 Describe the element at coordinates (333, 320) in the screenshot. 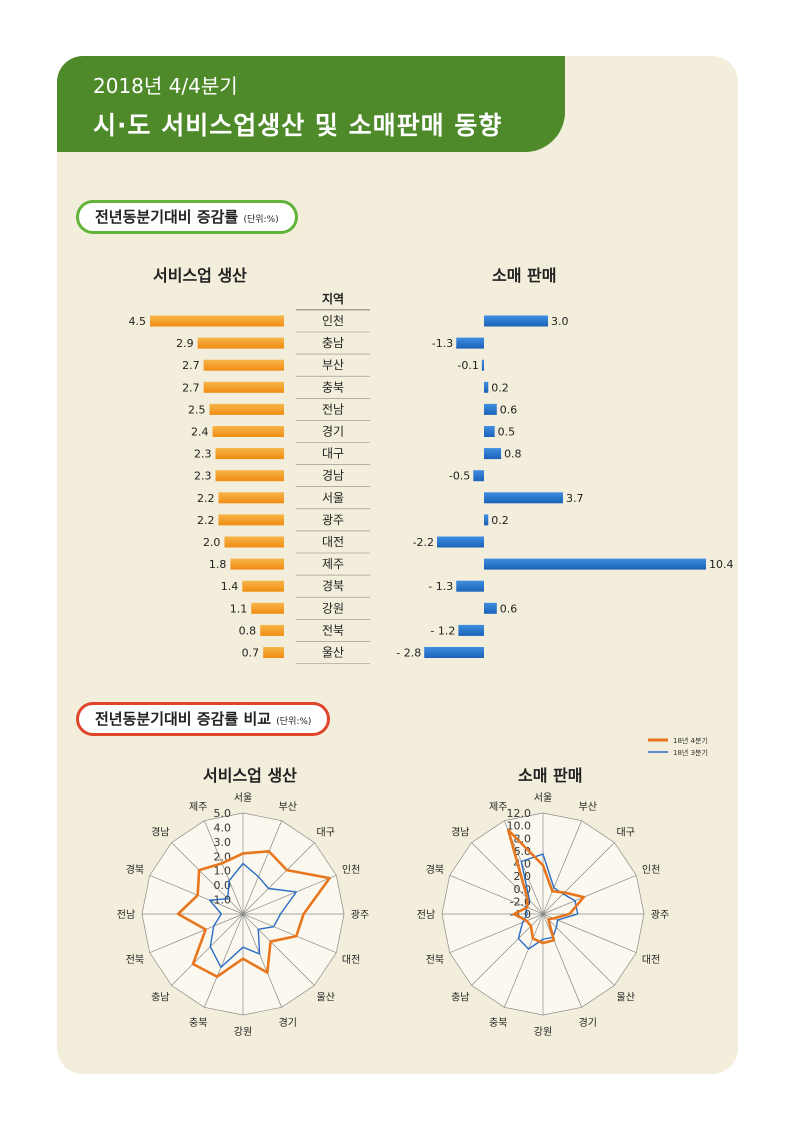

I see `region-label: 인천` at that location.